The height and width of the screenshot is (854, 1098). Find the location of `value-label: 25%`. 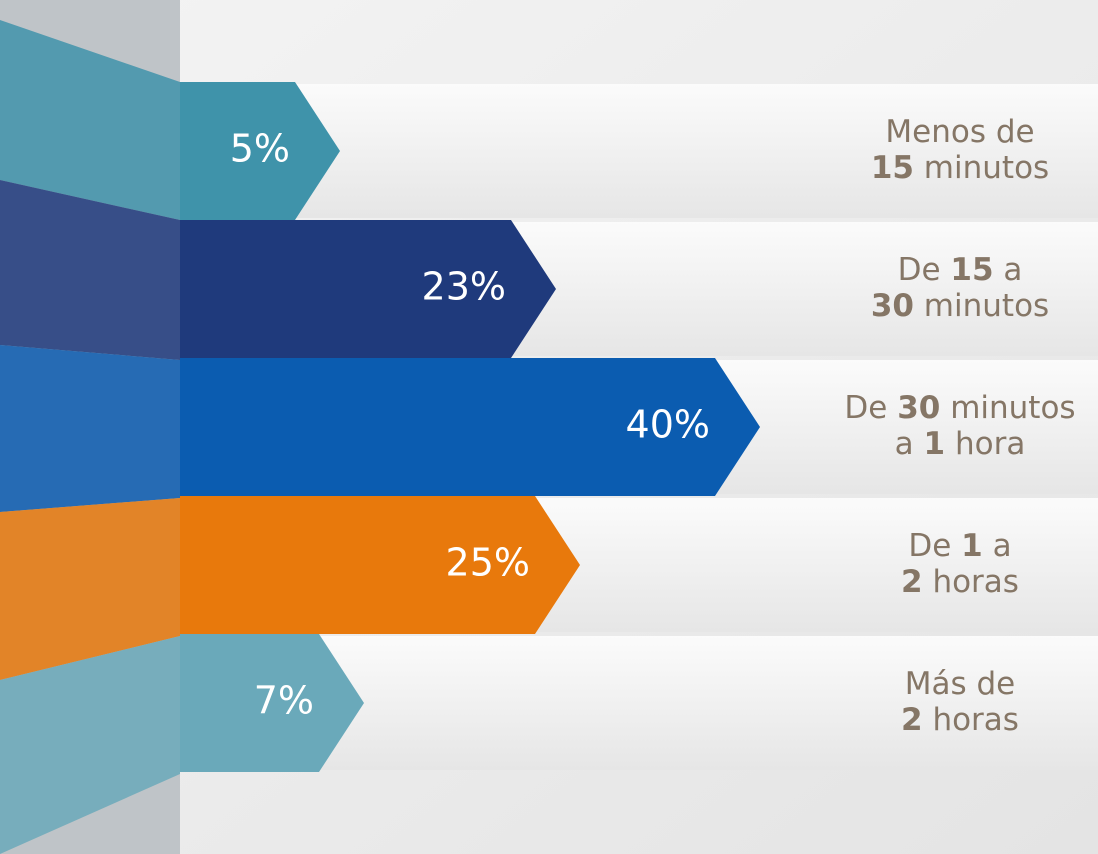

value-label: 25% is located at coordinates (488, 563).